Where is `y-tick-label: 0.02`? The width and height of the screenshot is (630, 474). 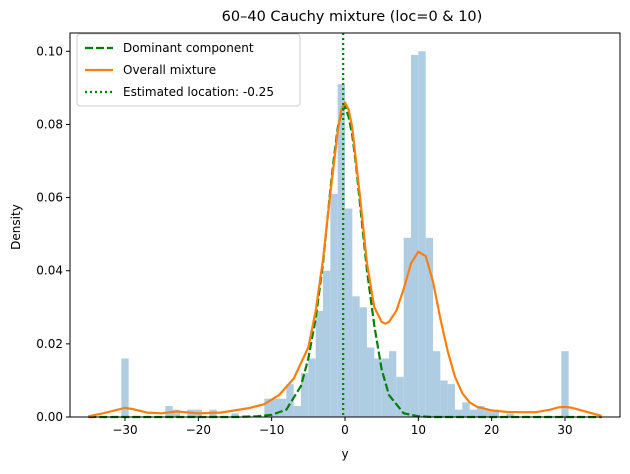 y-tick-label: 0.02 is located at coordinates (49, 344).